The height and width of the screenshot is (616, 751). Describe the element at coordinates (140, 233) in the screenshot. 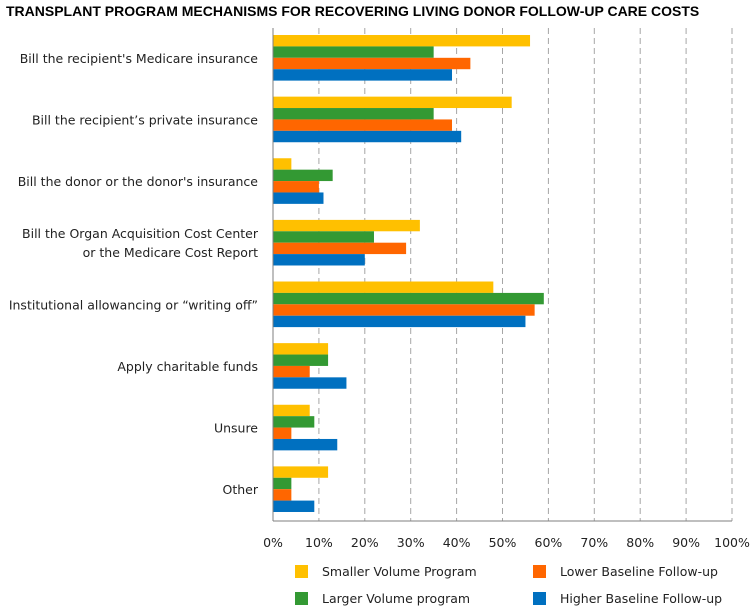

I see `category-label: Bill the Organ Acquisition Cost Center` at that location.